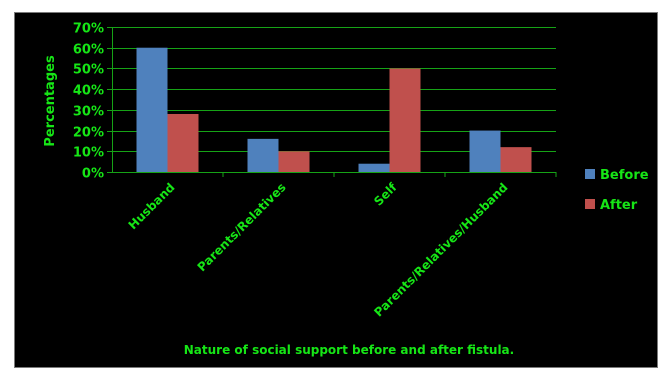  Describe the element at coordinates (88, 91) in the screenshot. I see `y-tick-label: 40%` at that location.